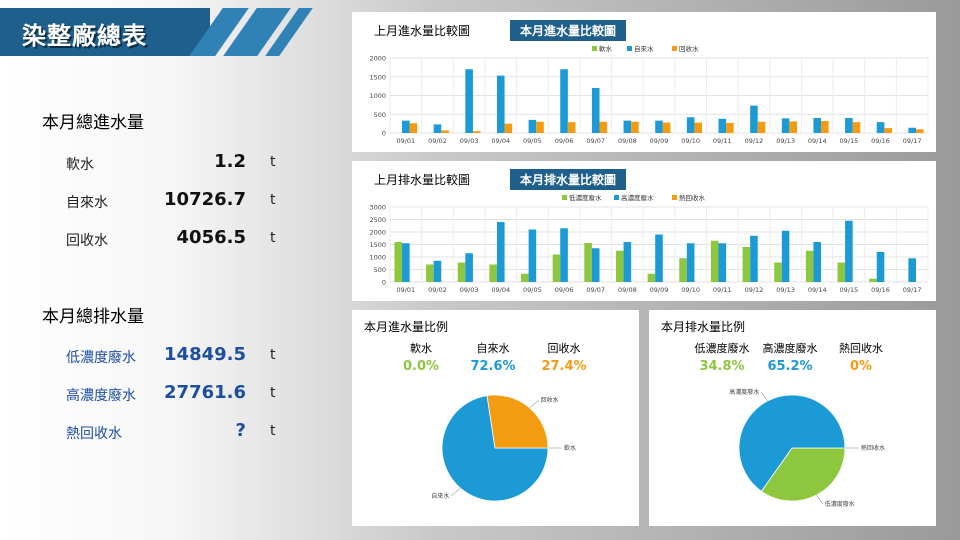 This screenshot has height=540, width=960. I want to click on x-tick-label: 09/11, so click(722, 141).